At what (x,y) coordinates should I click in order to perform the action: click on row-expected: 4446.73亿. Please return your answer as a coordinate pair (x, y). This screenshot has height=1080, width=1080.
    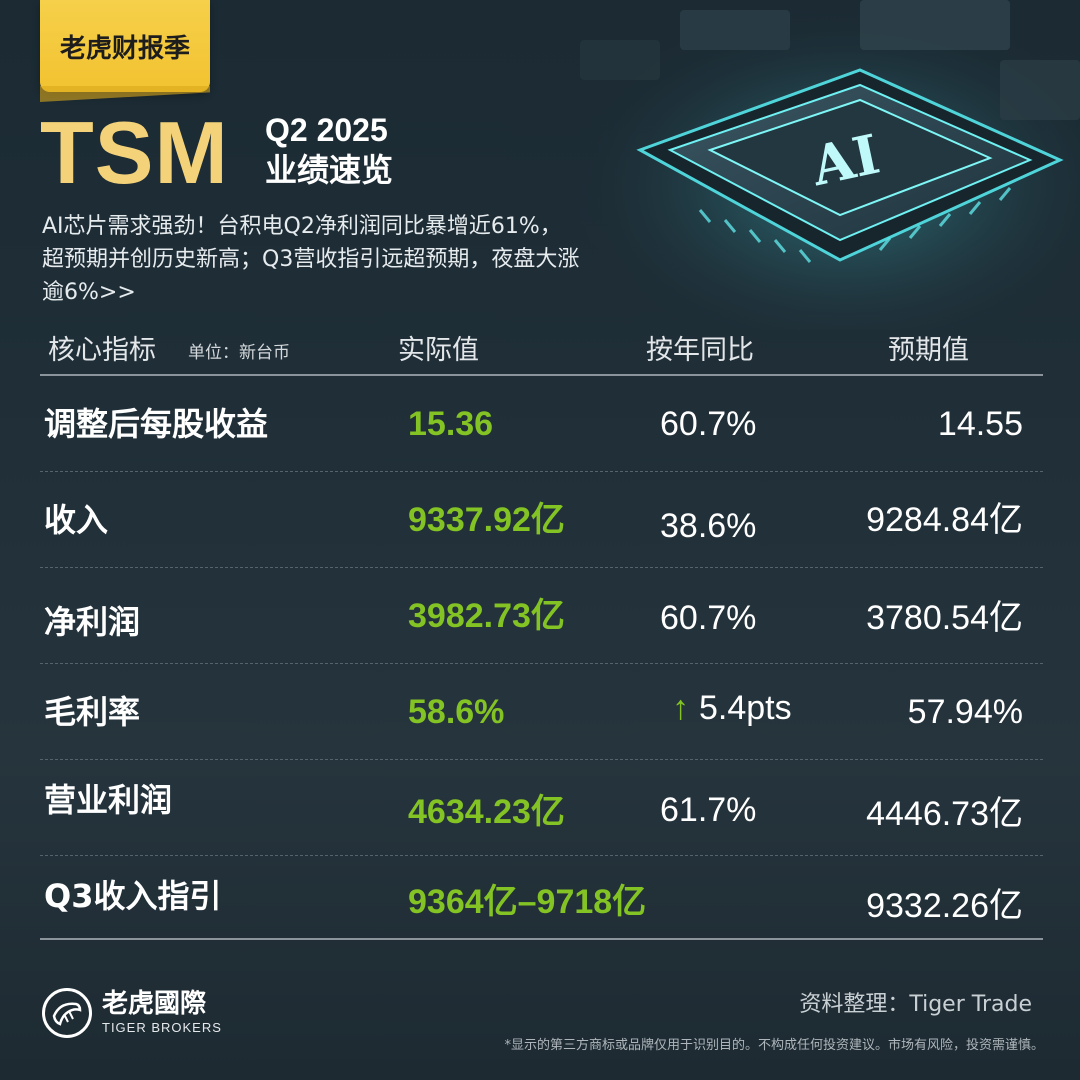
    Looking at the image, I should click on (944, 814).